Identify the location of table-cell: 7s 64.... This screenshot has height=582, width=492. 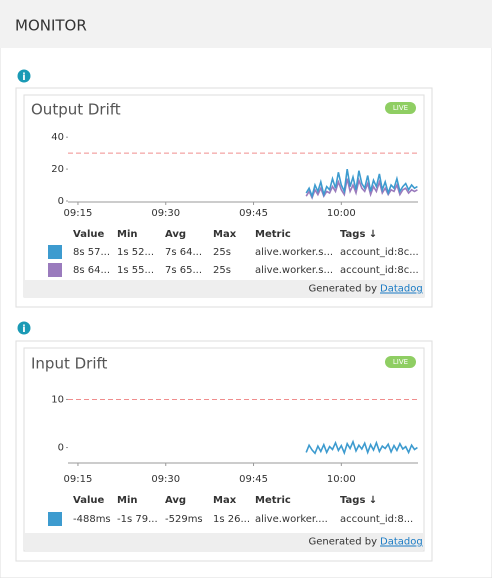
(183, 252).